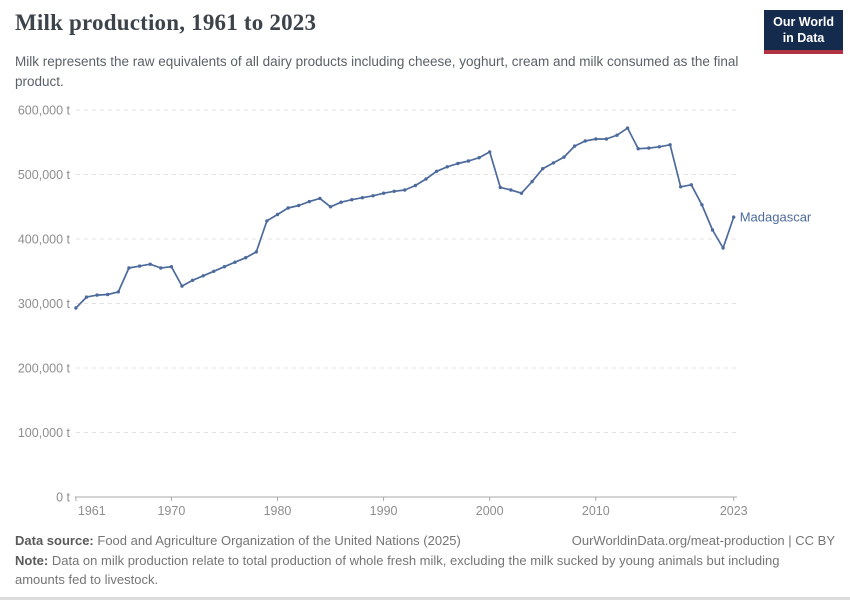 This screenshot has width=850, height=600. Describe the element at coordinates (543, 169) in the screenshot. I see `data-point-2005` at that location.